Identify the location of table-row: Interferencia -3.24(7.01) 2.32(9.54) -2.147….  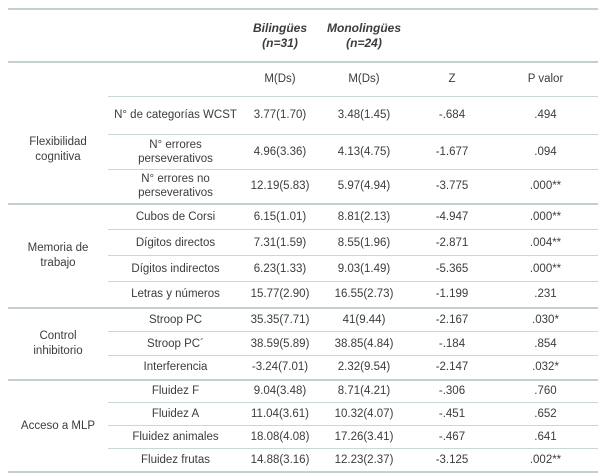
(303, 368).